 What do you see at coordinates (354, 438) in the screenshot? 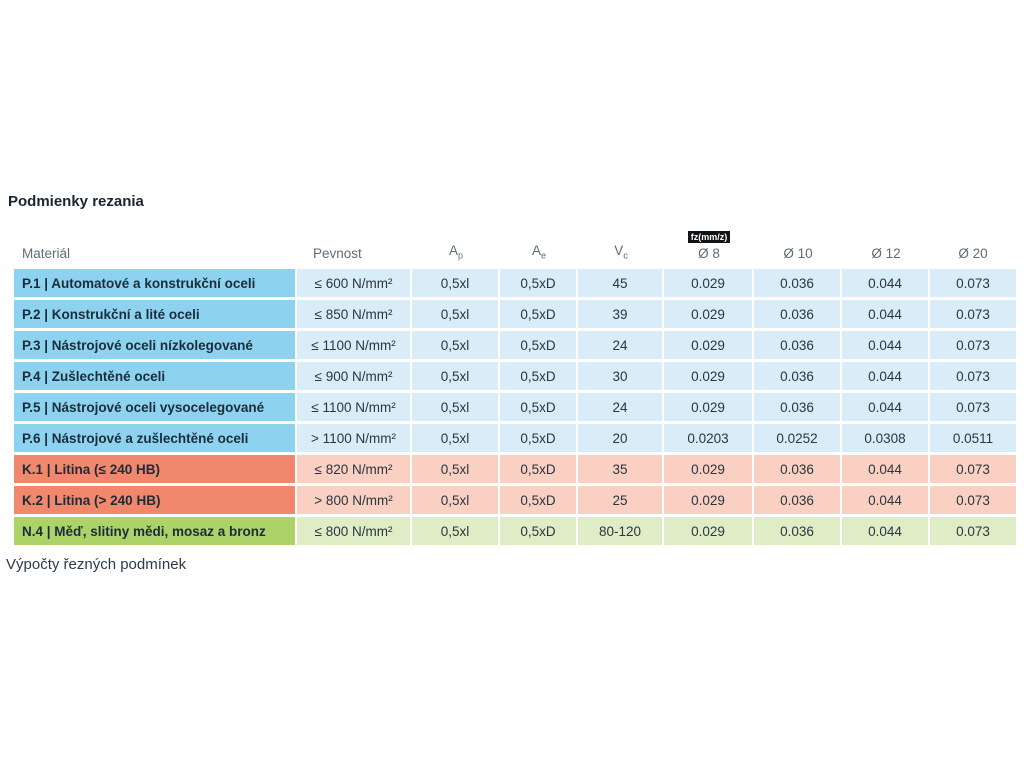
I see `value-cell-pevnost: > 1100 N/mm²` at bounding box center [354, 438].